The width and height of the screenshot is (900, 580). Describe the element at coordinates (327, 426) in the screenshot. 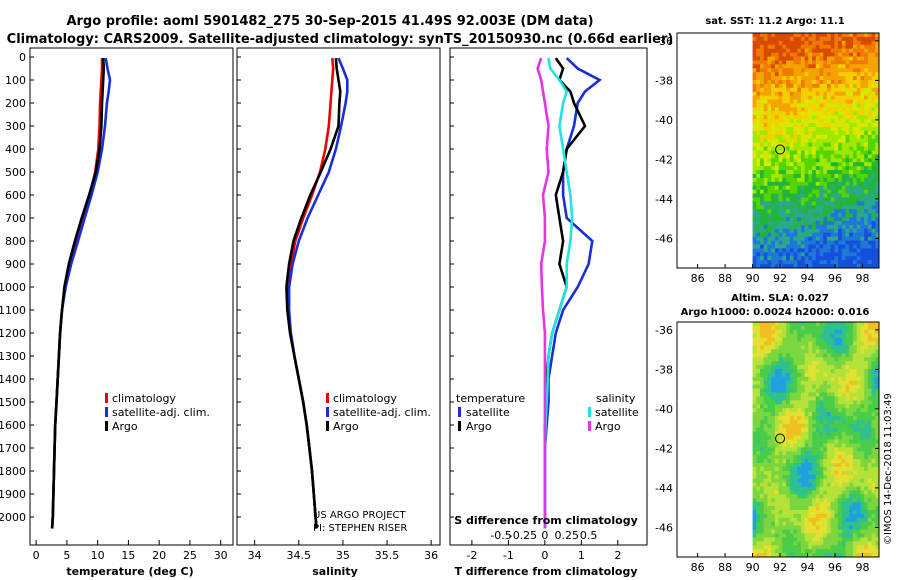

I see `legend-swatch-argo` at that location.